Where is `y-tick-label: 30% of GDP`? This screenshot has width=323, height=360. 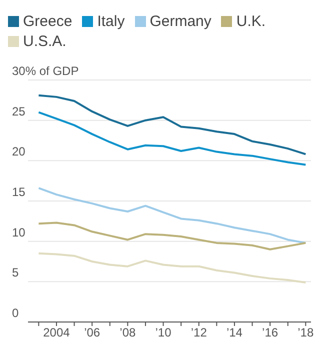
y-tick-label: 30% of GDP is located at coordinates (45, 71).